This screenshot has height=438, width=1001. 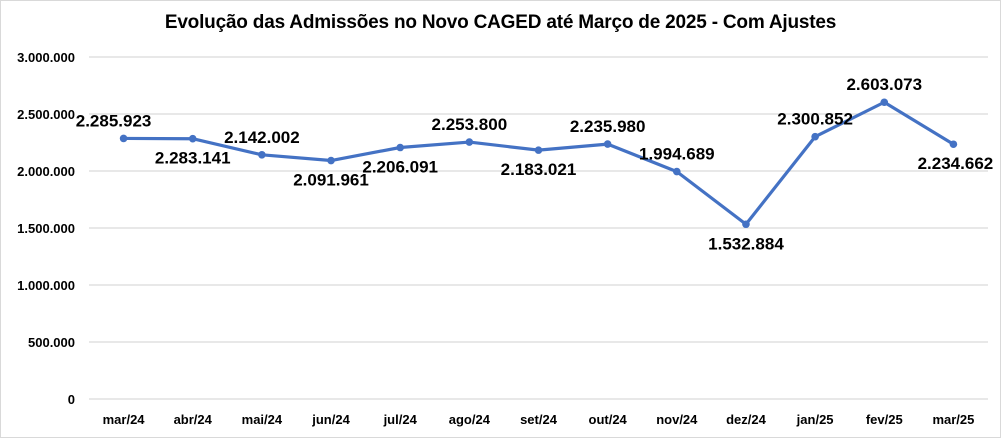 I want to click on data-label: 2.235.980, so click(x=608, y=126).